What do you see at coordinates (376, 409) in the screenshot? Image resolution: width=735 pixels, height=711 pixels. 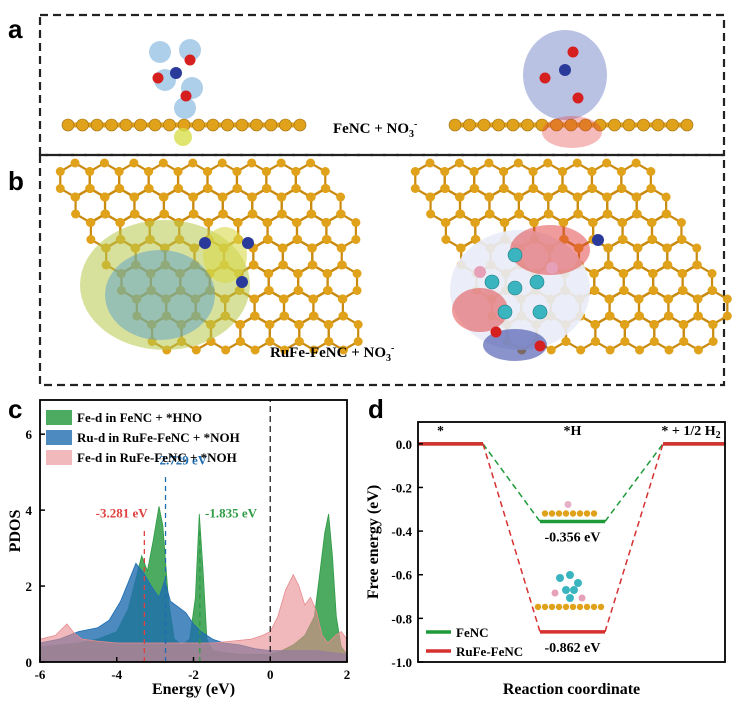 I see `panel-d-letter: d` at bounding box center [376, 409].